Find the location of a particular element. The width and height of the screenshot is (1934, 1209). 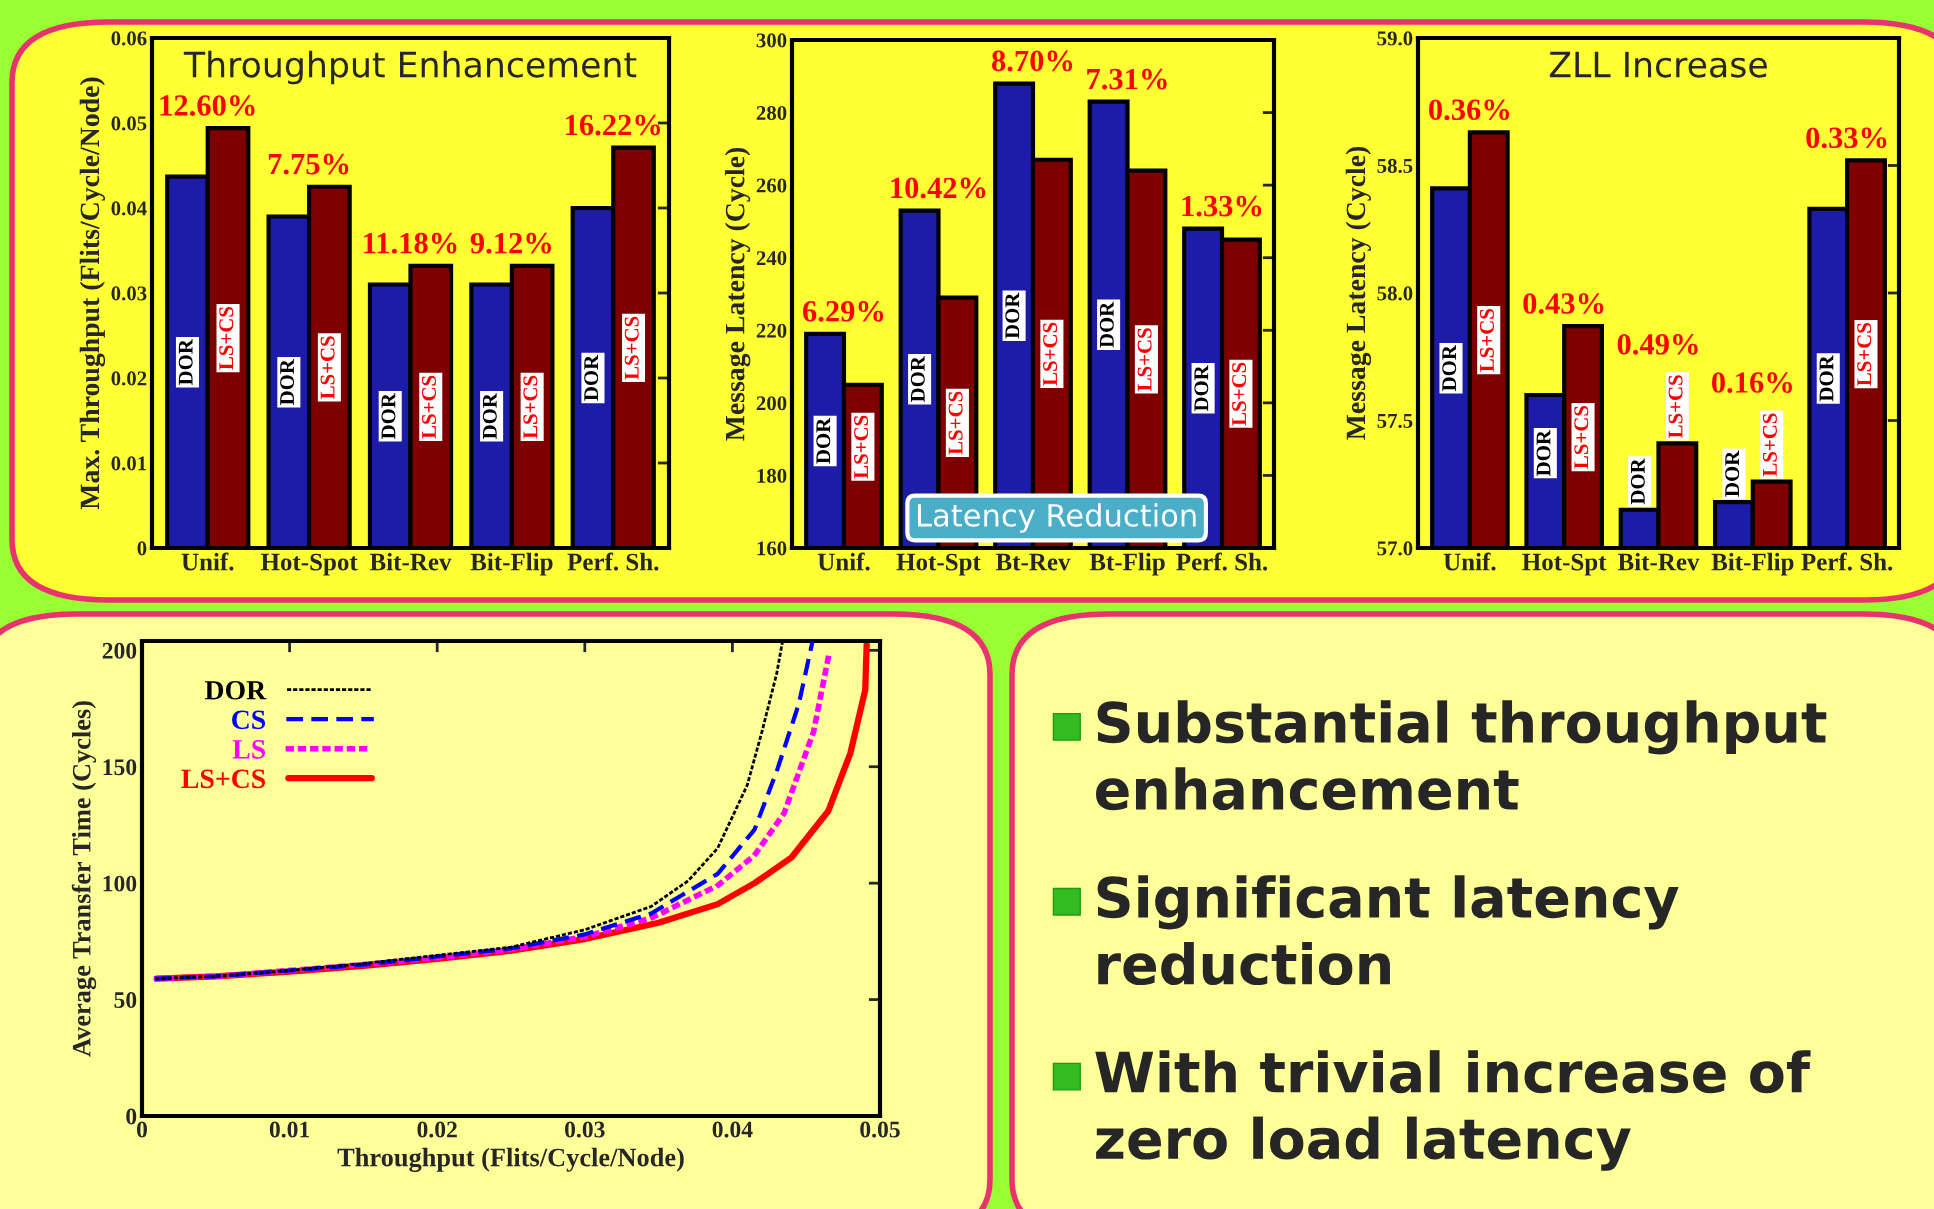

y-tick-label: 0.04 is located at coordinates (129, 208).